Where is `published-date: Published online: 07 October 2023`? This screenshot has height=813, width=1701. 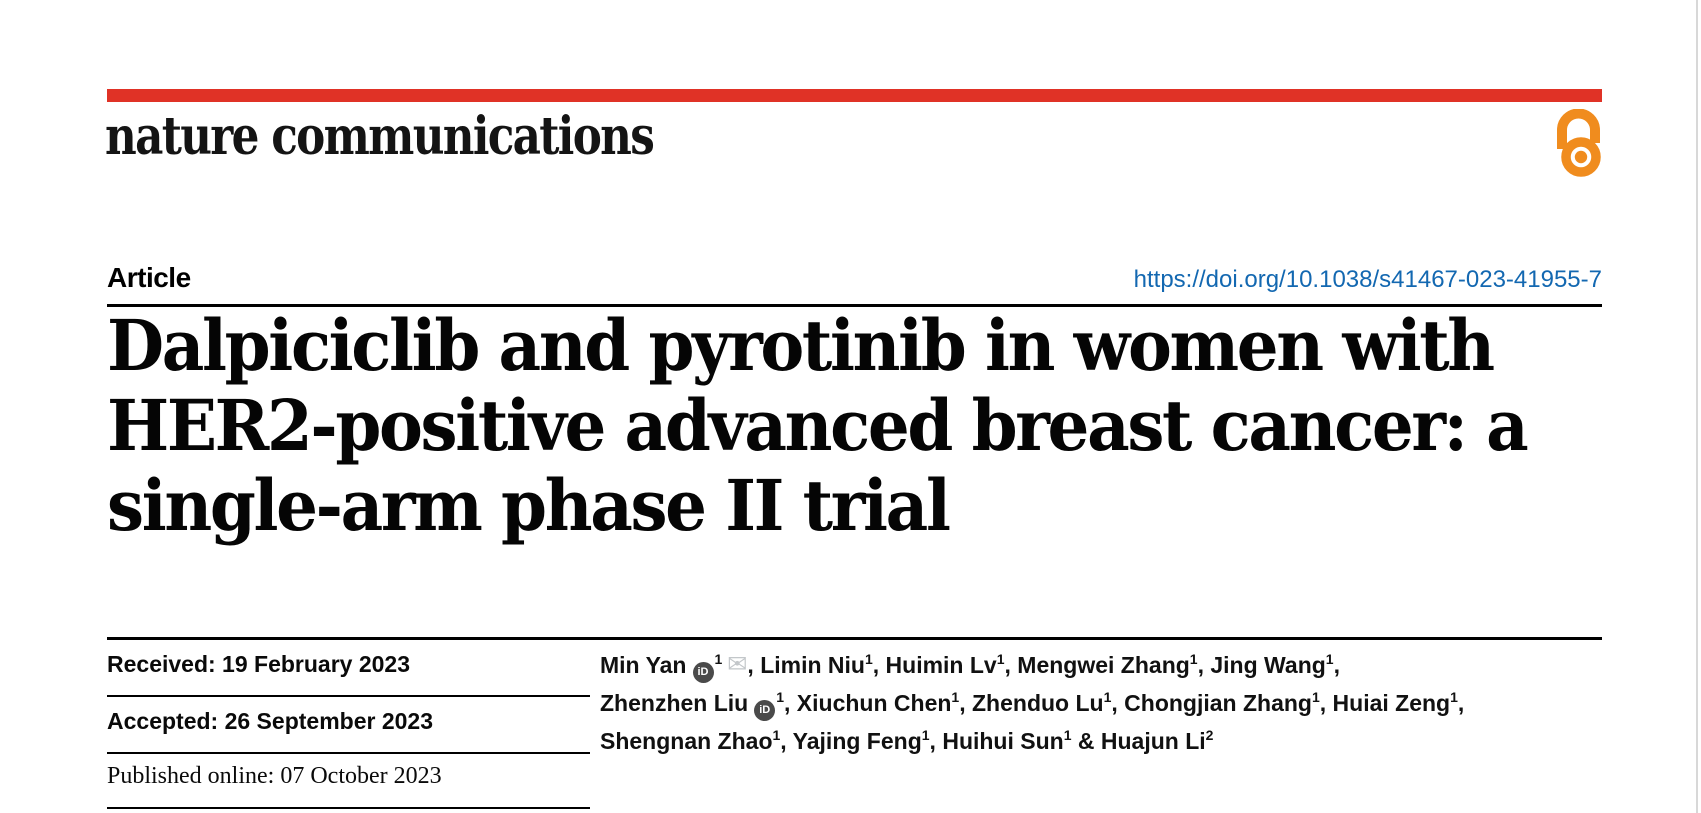
published-date: Published online: 07 October 2023 is located at coordinates (274, 776).